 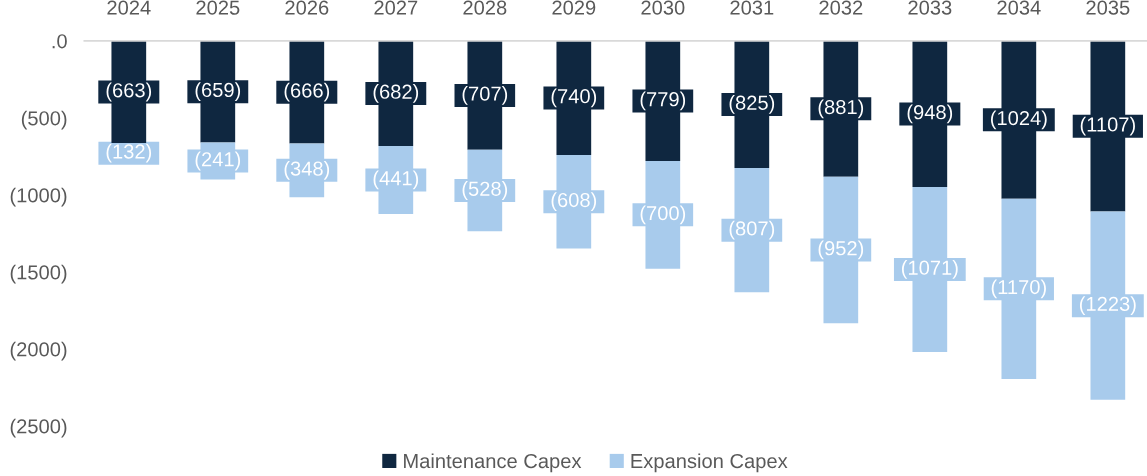 What do you see at coordinates (59, 41) in the screenshot?
I see `y-tick-label: .0` at bounding box center [59, 41].